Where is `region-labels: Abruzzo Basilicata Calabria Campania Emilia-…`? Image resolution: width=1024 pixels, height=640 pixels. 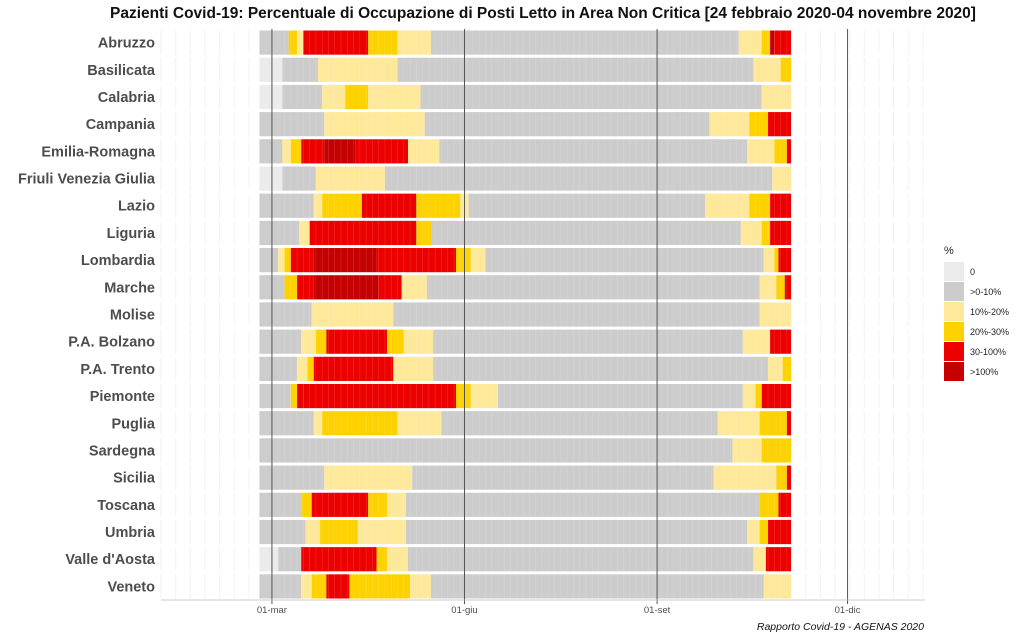
region-labels: Abruzzo Basilicata Calabria Campania Emilia-… is located at coordinates (87, 316).